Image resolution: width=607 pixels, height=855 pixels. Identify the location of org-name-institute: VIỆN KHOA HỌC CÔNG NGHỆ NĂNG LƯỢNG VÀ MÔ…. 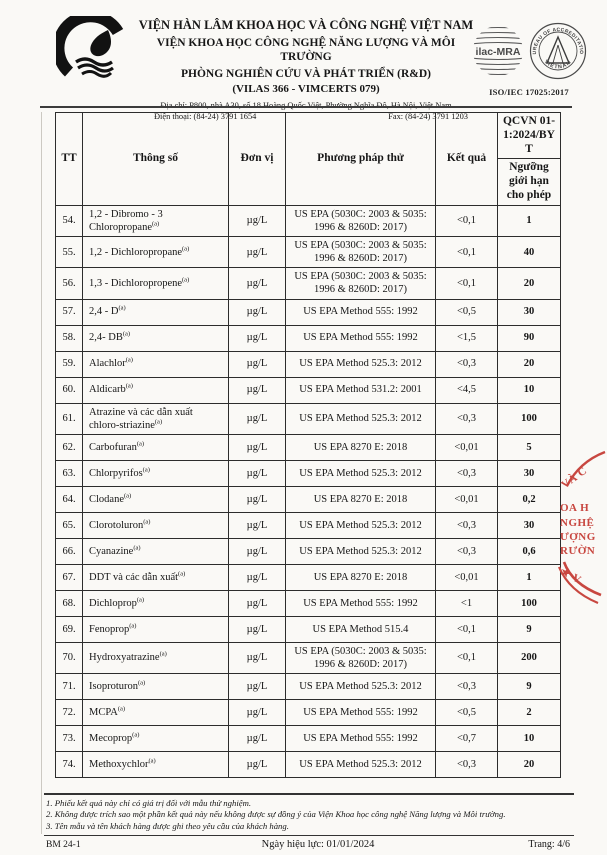
(306, 50).